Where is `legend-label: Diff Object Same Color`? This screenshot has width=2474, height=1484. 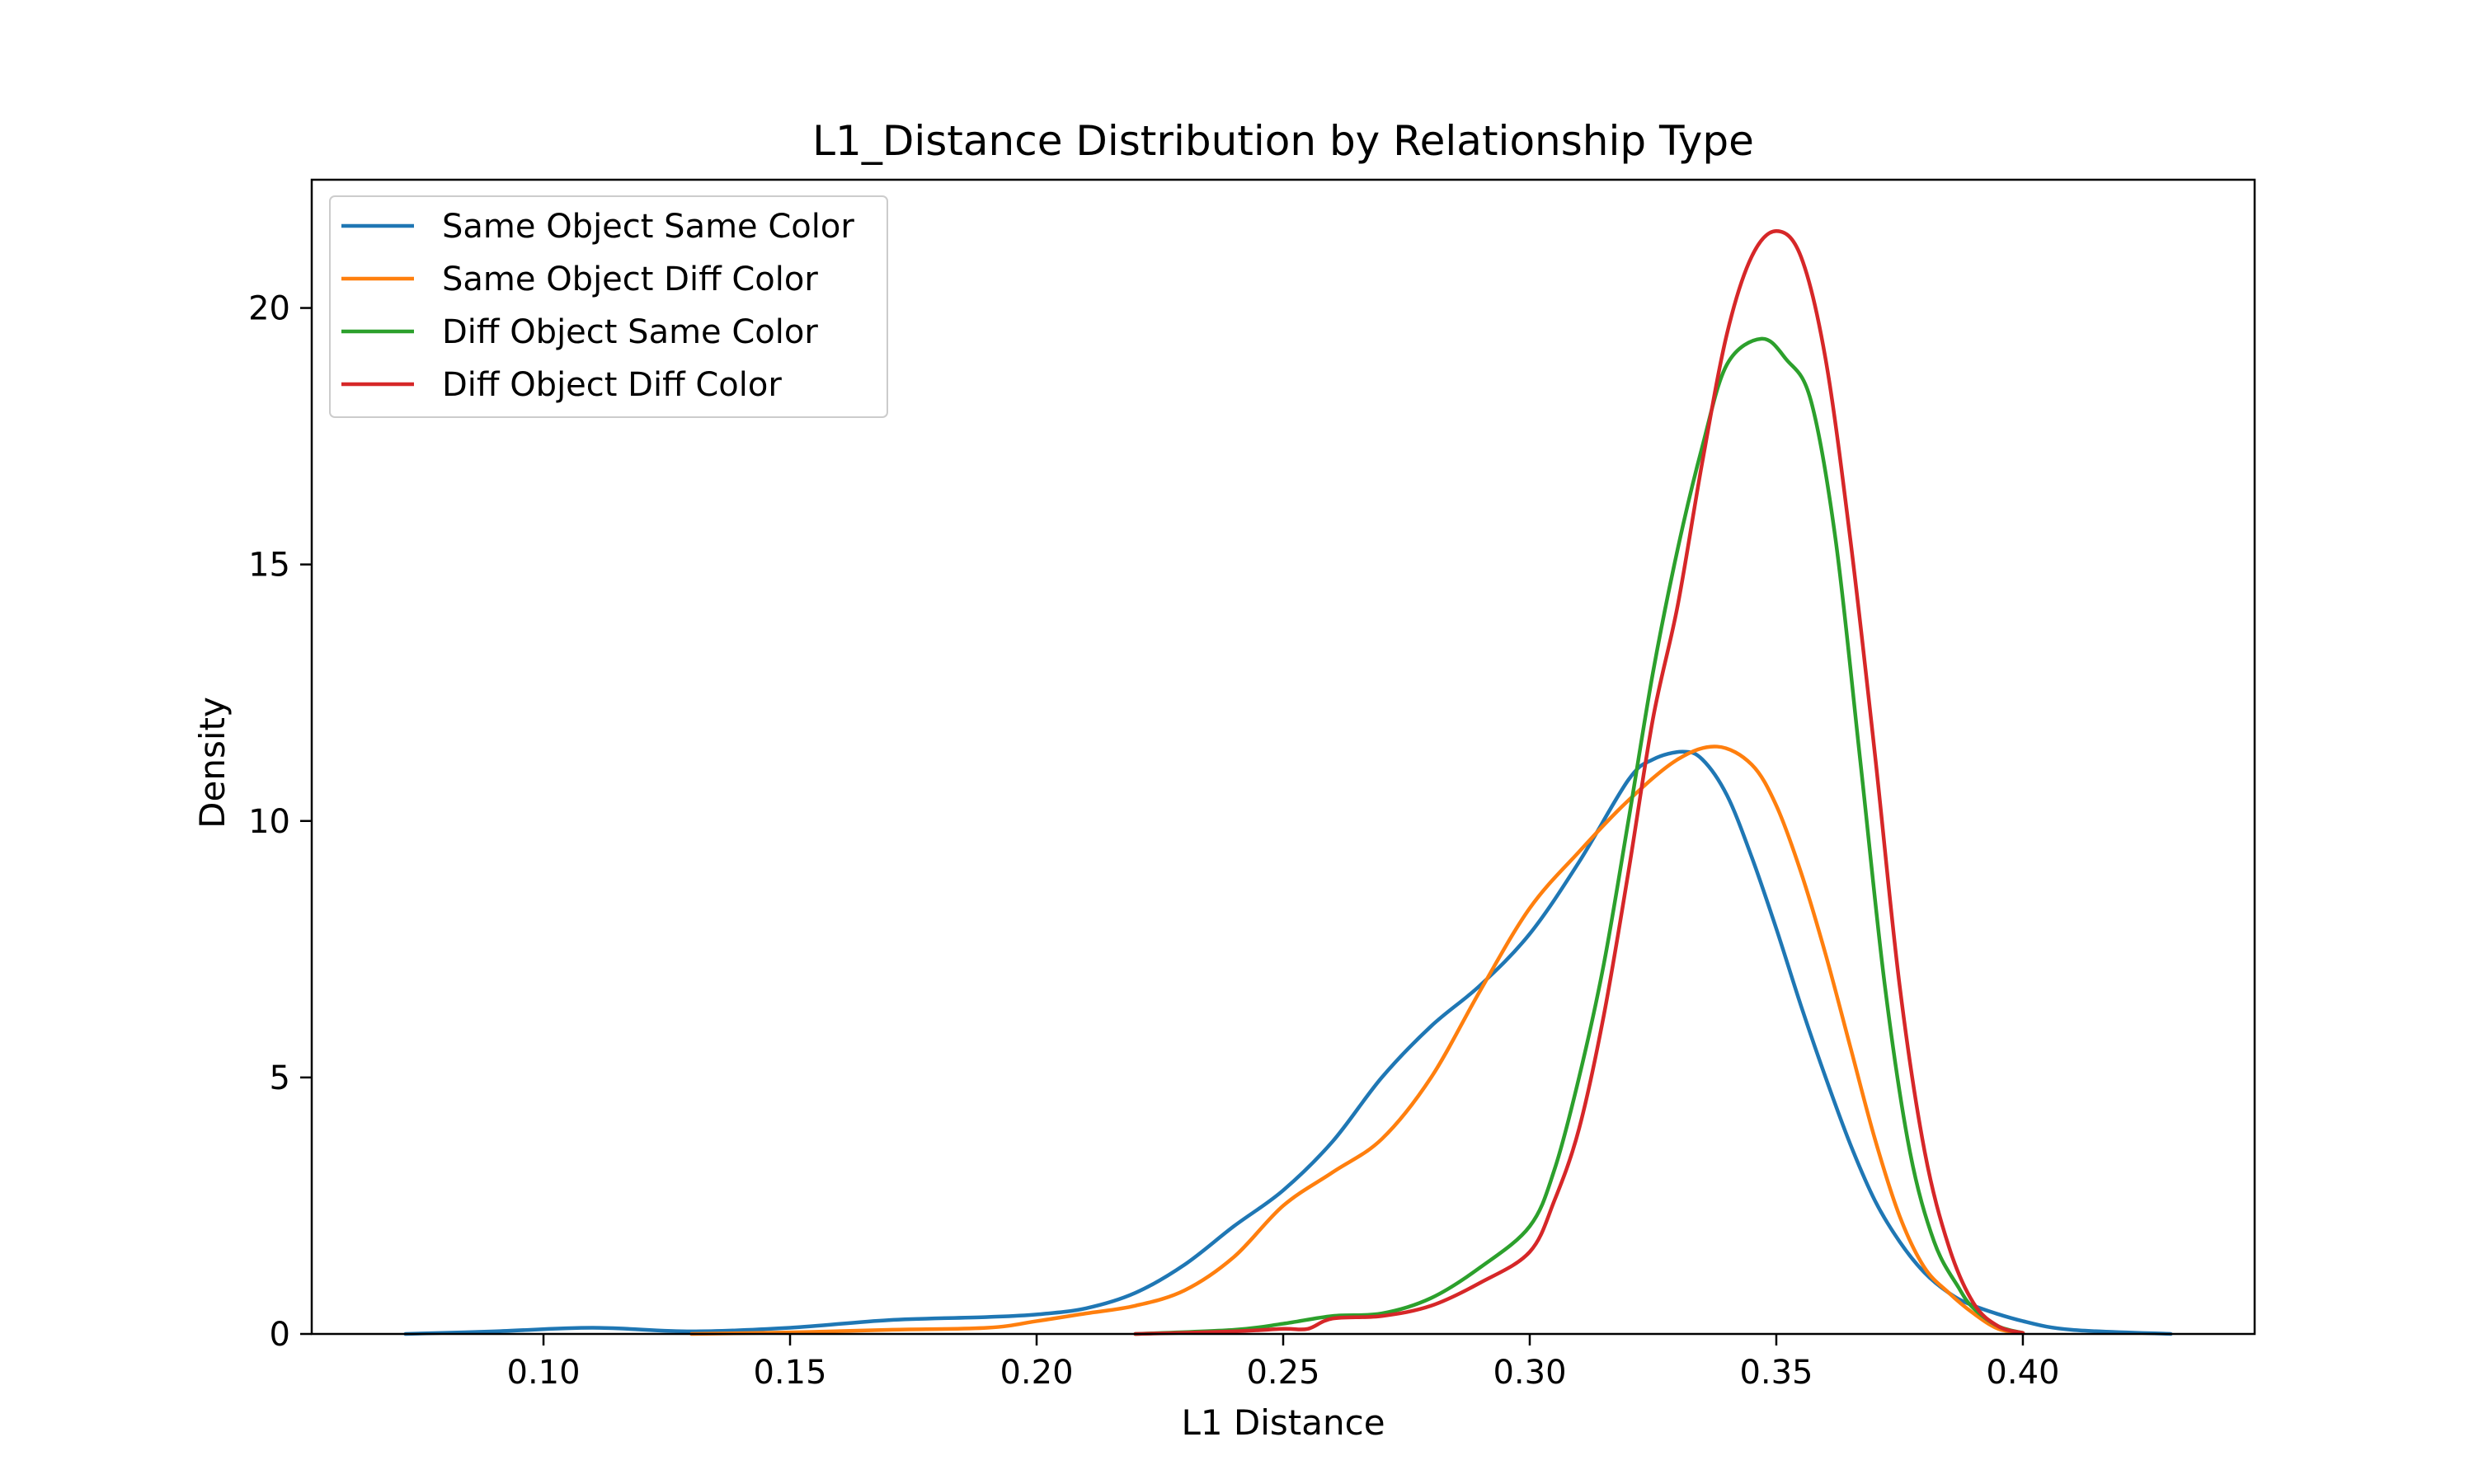
legend-label: Diff Object Same Color is located at coordinates (630, 332).